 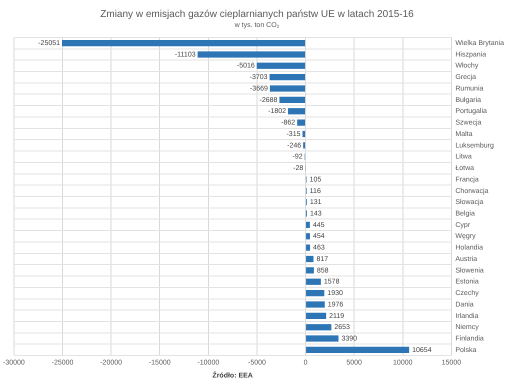 I want to click on chart-title: Zmiany w emisjach gazów cieplarnianych państw UE w latach 2015-16, so click(x=257, y=14).